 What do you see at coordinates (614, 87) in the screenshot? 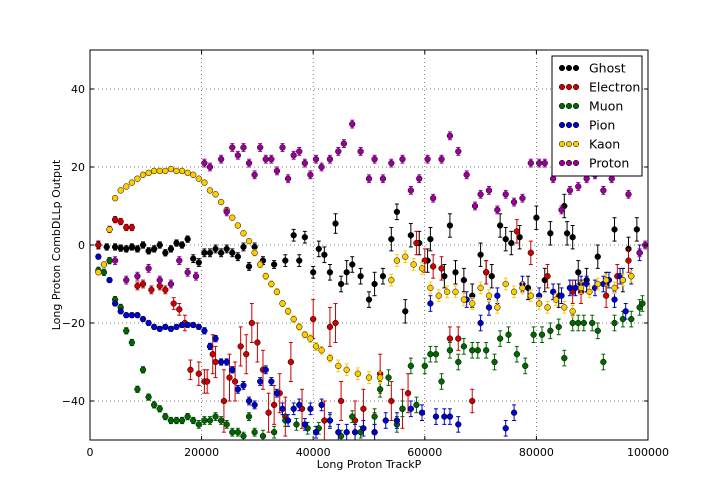
I see `legend-label: Electron` at bounding box center [614, 87].